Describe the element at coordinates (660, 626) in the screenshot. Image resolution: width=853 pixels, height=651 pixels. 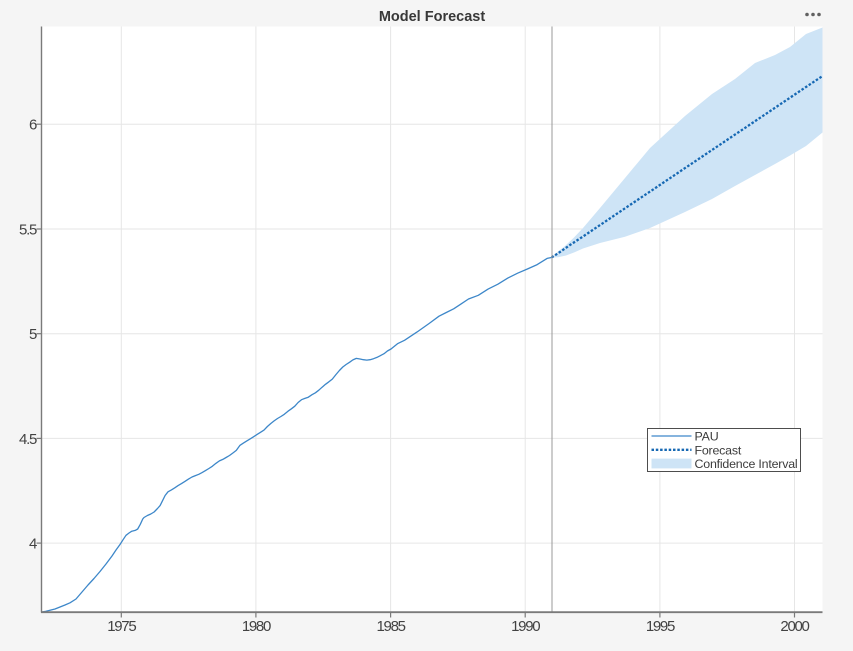
I see `svg-text: 1995` at that location.